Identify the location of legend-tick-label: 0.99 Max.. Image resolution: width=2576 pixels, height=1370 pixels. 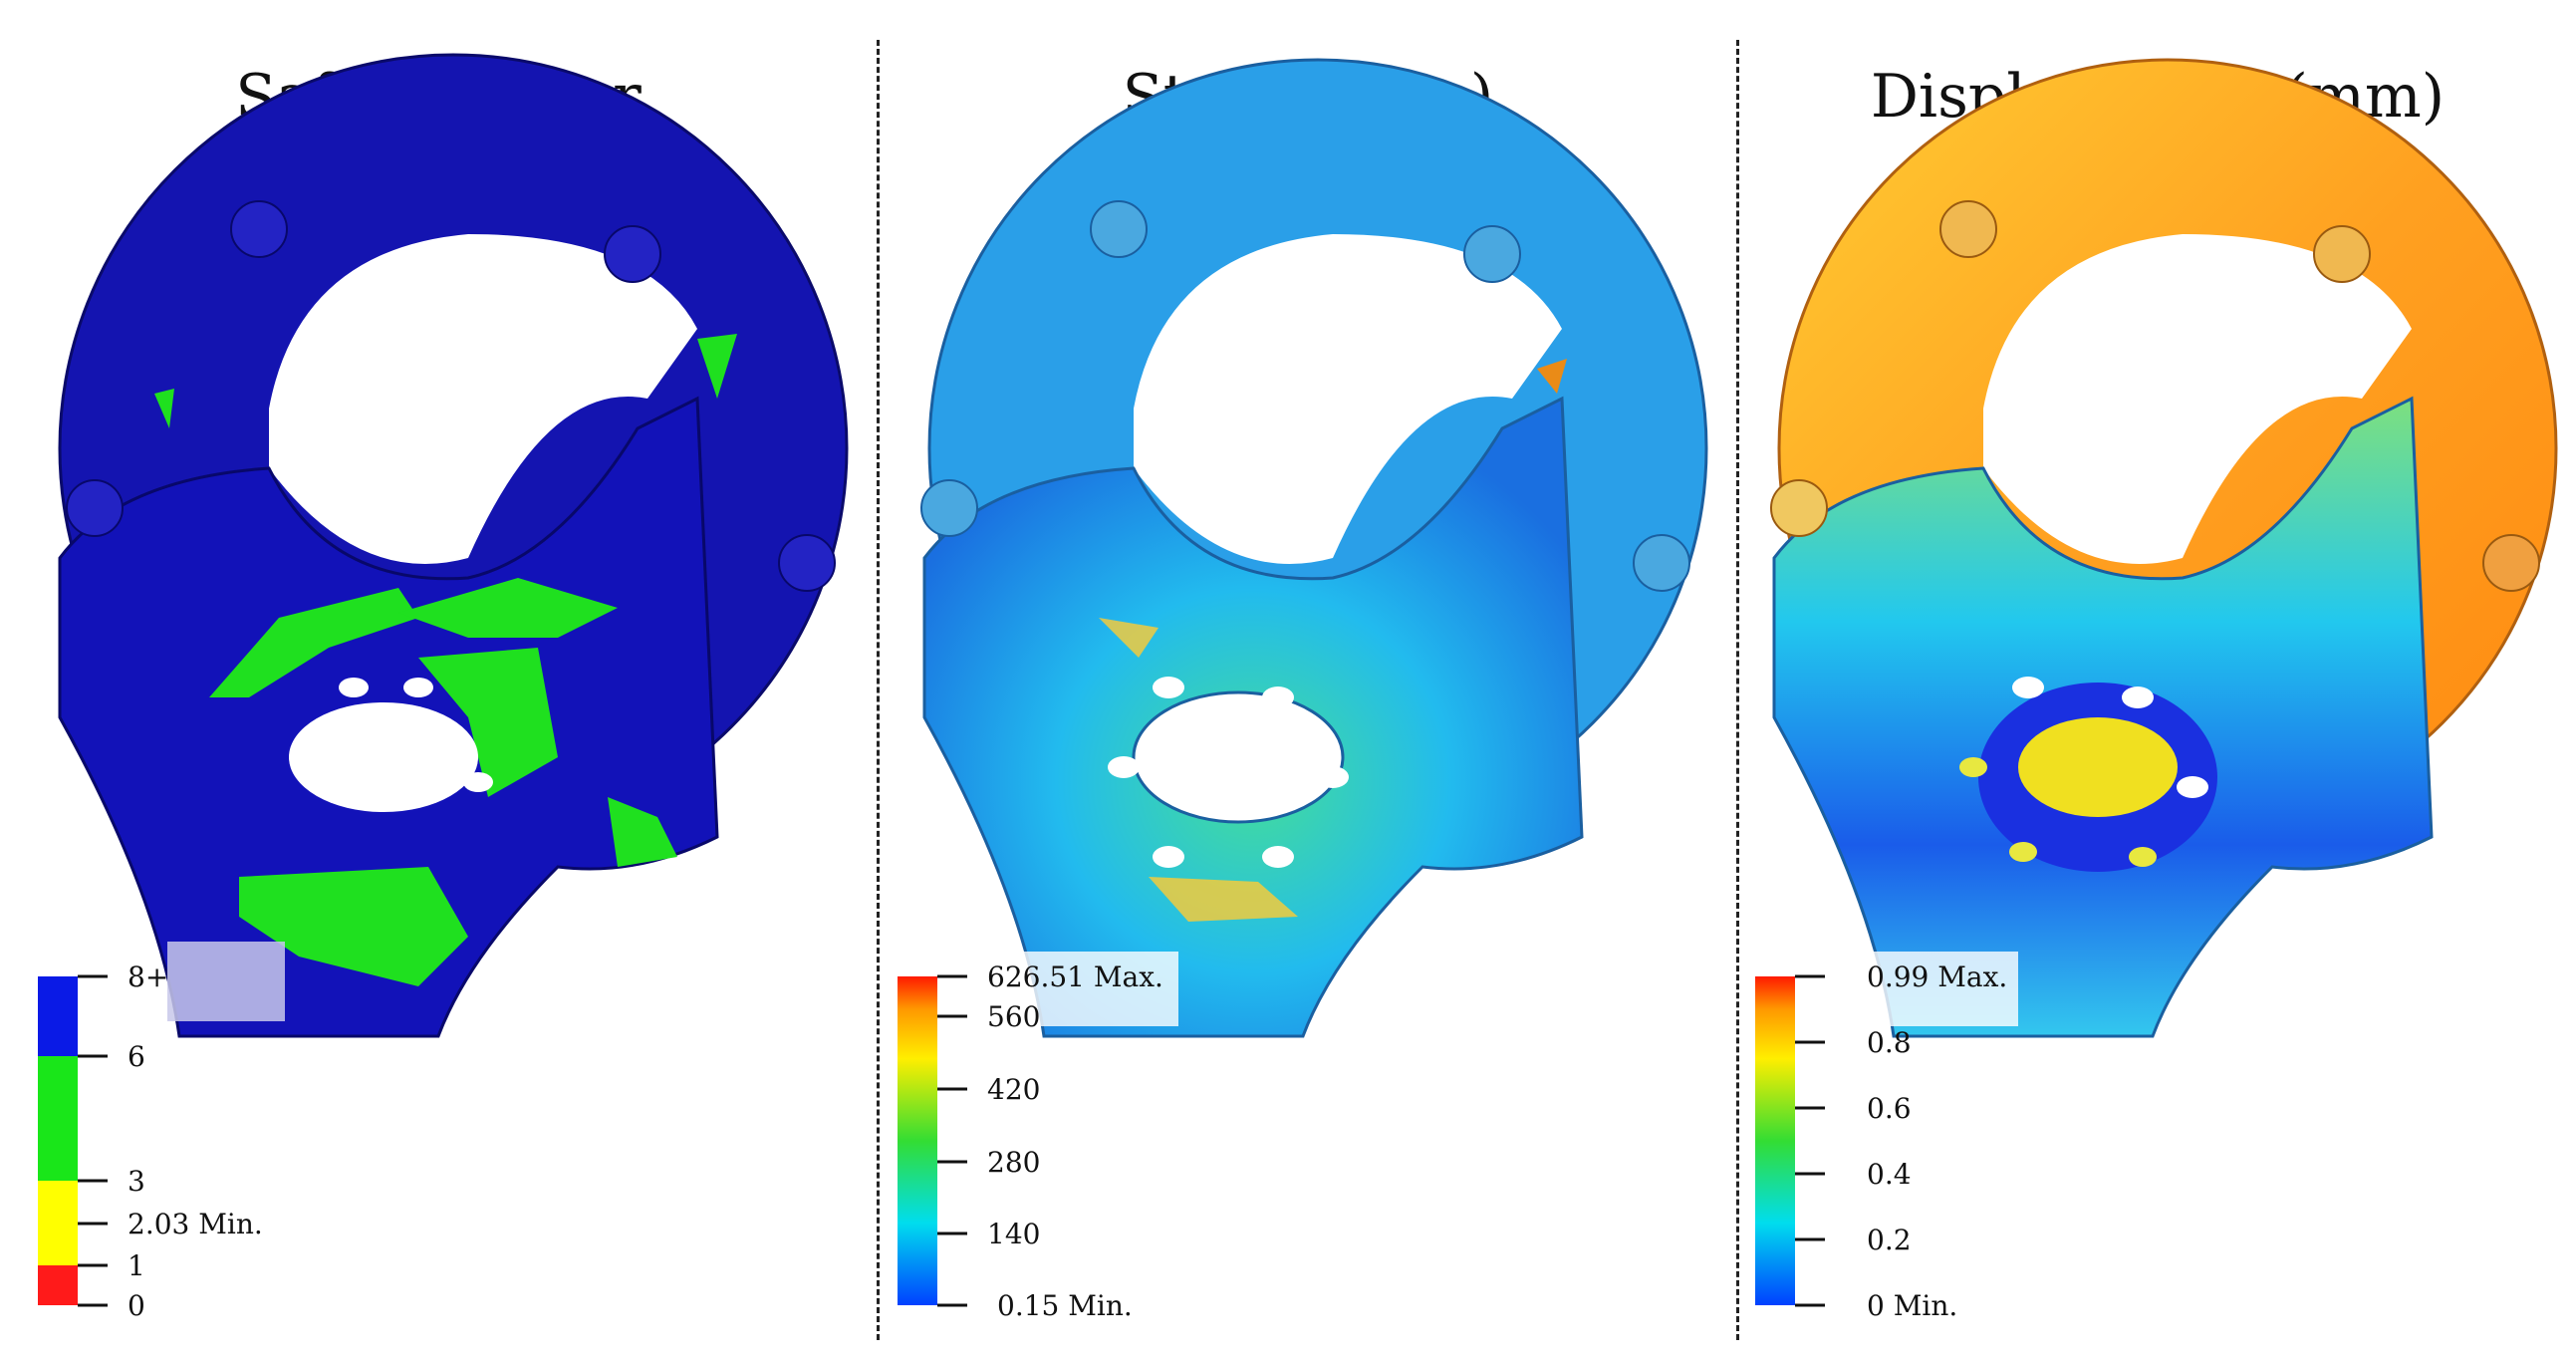
(1937, 976).